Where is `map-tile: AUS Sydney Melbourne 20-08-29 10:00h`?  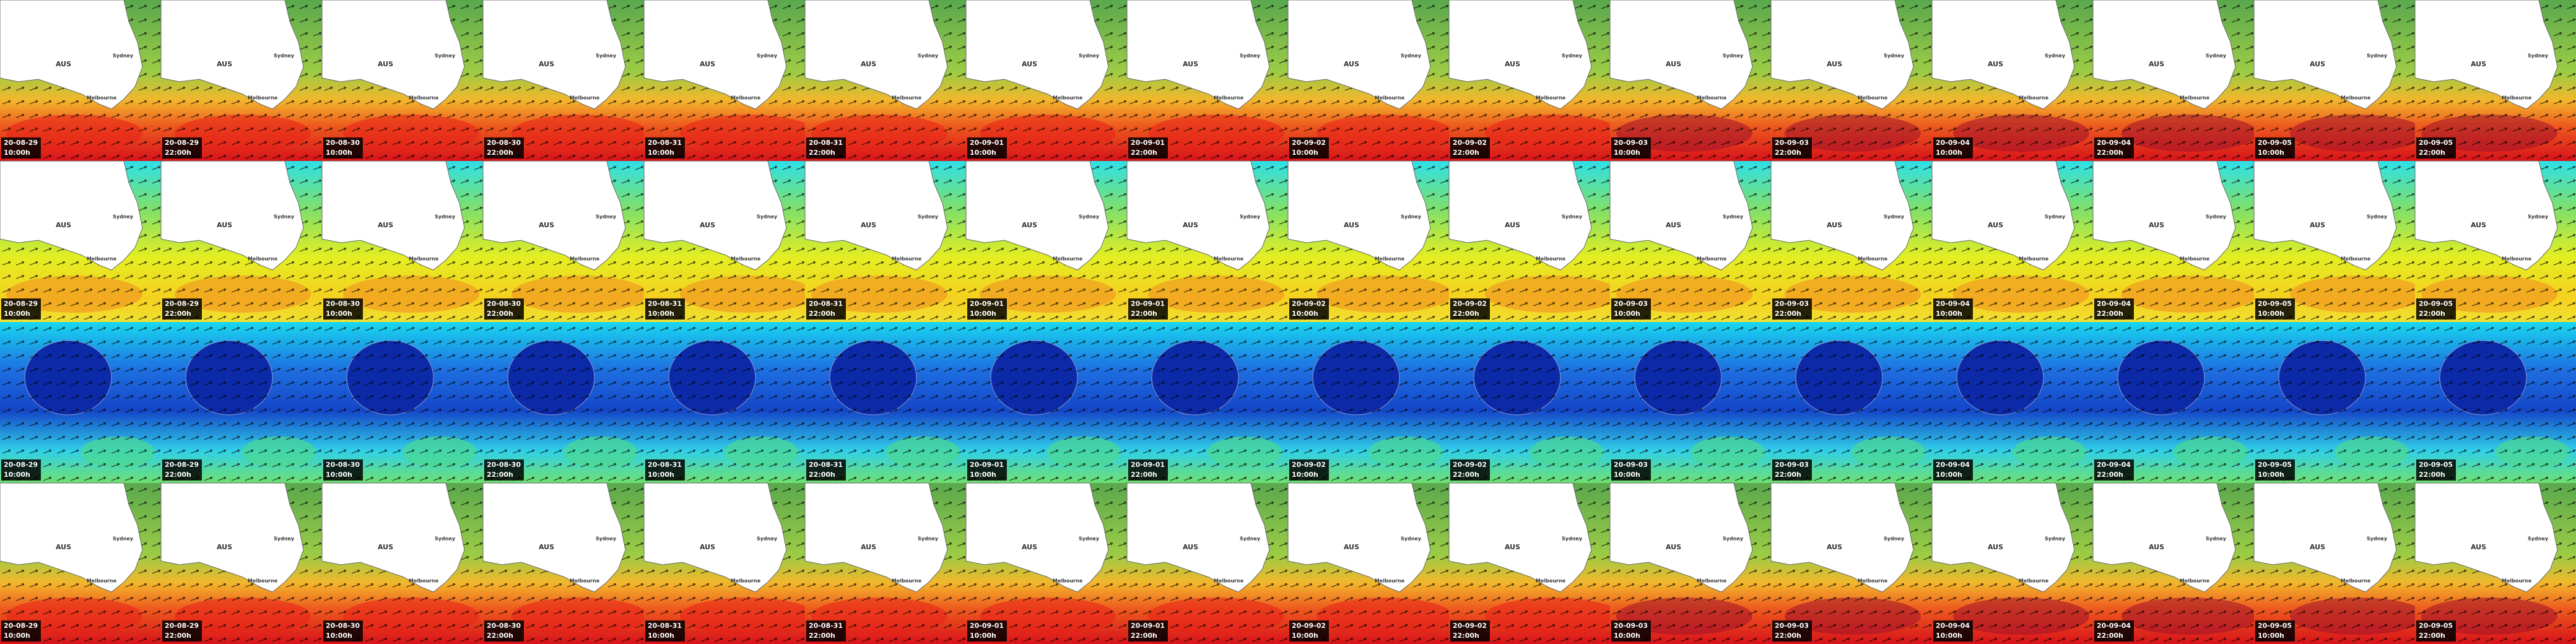 map-tile: AUS Sydney Melbourne 20-08-29 10:00h is located at coordinates (80, 563).